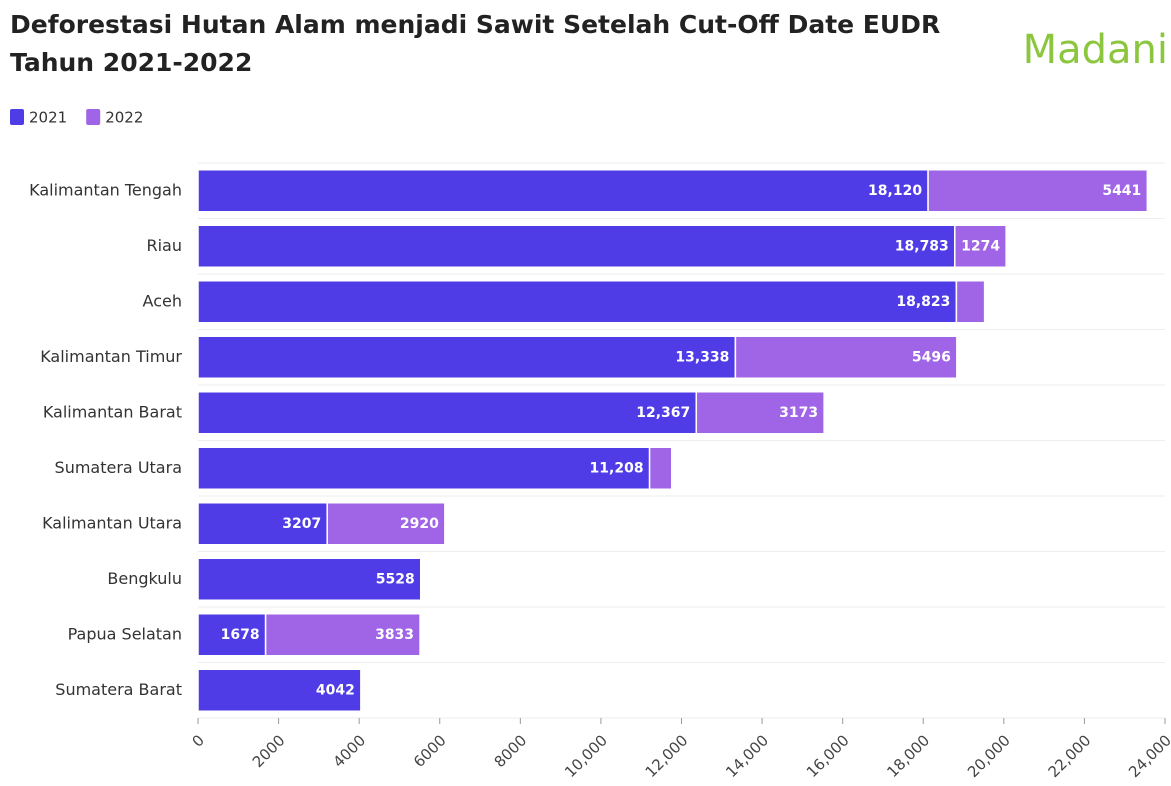 The height and width of the screenshot is (786, 1171). What do you see at coordinates (511, 751) in the screenshot?
I see `x-tick-label: 8000` at bounding box center [511, 751].